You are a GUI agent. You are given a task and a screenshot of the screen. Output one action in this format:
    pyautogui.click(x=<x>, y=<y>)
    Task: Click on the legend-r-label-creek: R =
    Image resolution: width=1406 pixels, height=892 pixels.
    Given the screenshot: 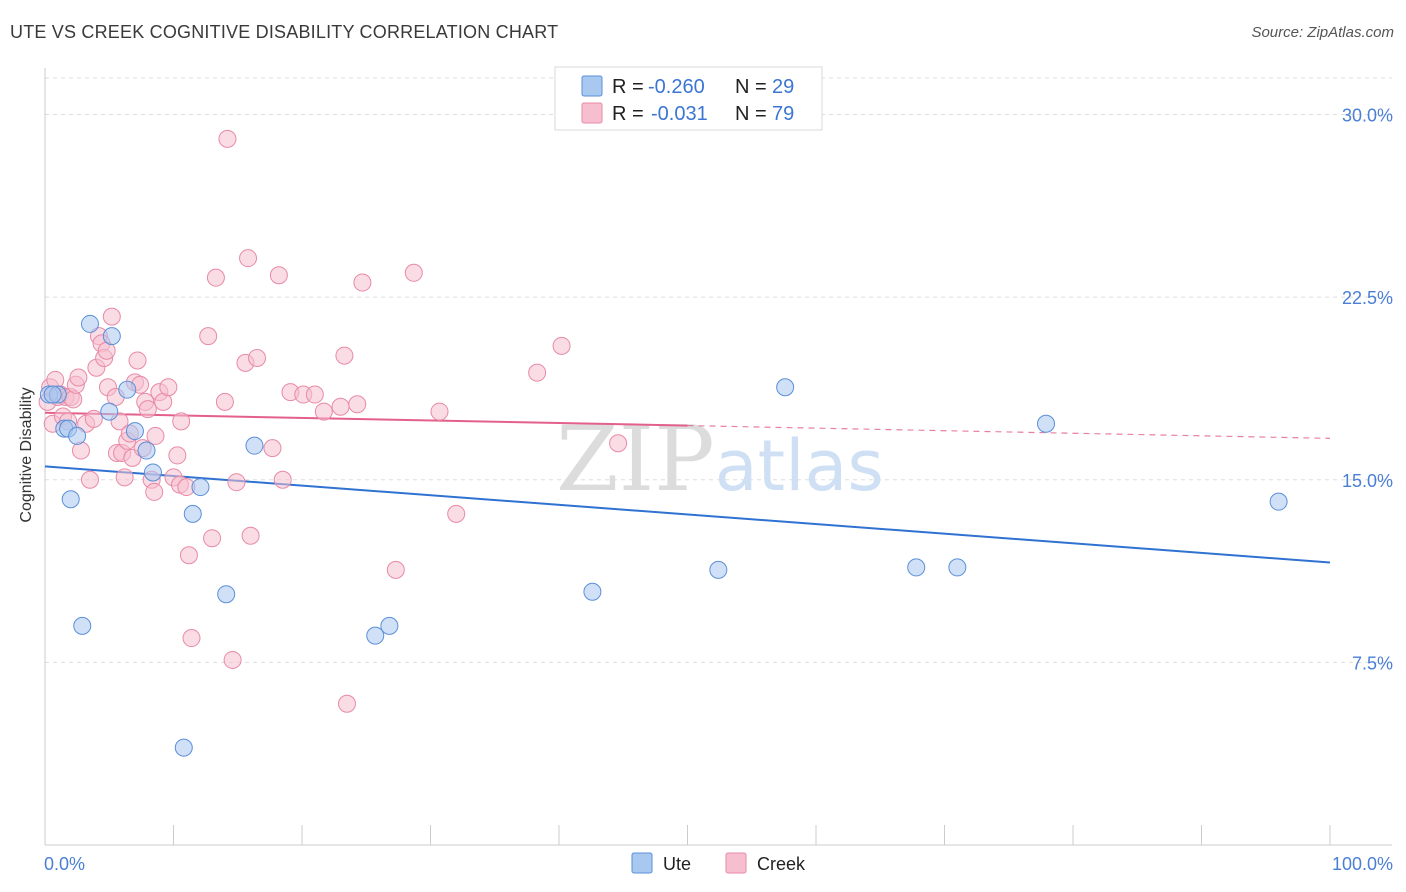 What is the action you would take?
    pyautogui.click(x=628, y=114)
    